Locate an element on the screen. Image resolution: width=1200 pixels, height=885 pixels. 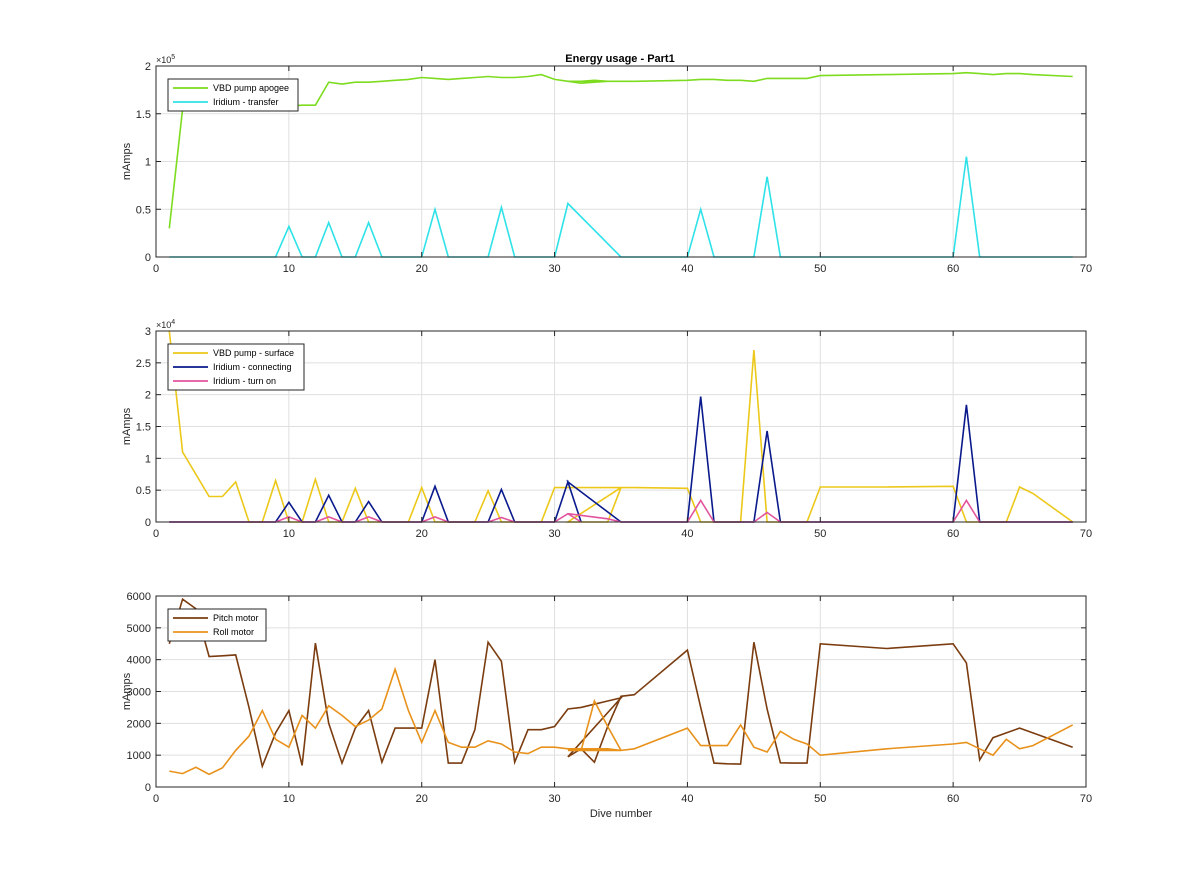
y-tick-label: 5000 is located at coordinates (139, 629).